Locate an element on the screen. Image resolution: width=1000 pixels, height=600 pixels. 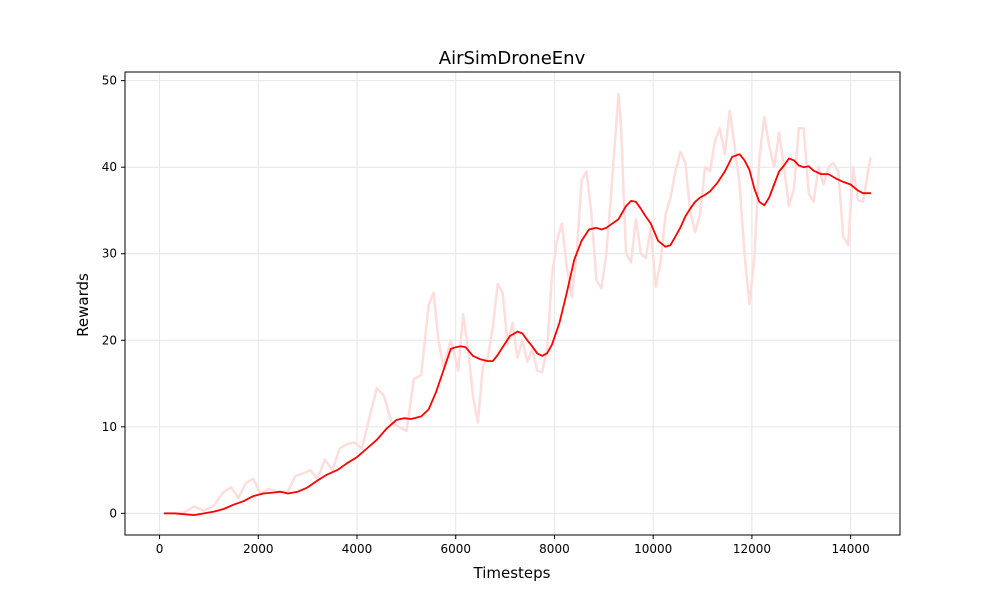
x-tick-label: 6000 is located at coordinates (455, 549).